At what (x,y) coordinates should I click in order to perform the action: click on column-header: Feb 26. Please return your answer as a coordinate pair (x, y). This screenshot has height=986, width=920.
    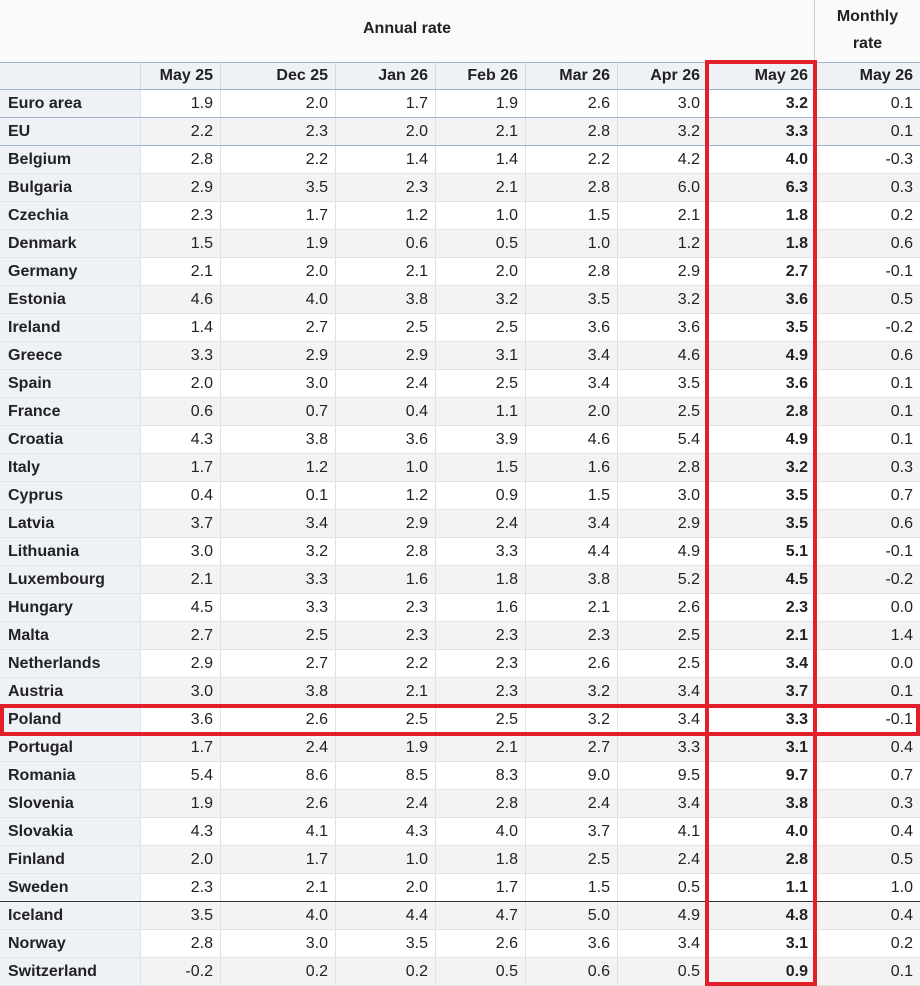
    Looking at the image, I should click on (480, 76).